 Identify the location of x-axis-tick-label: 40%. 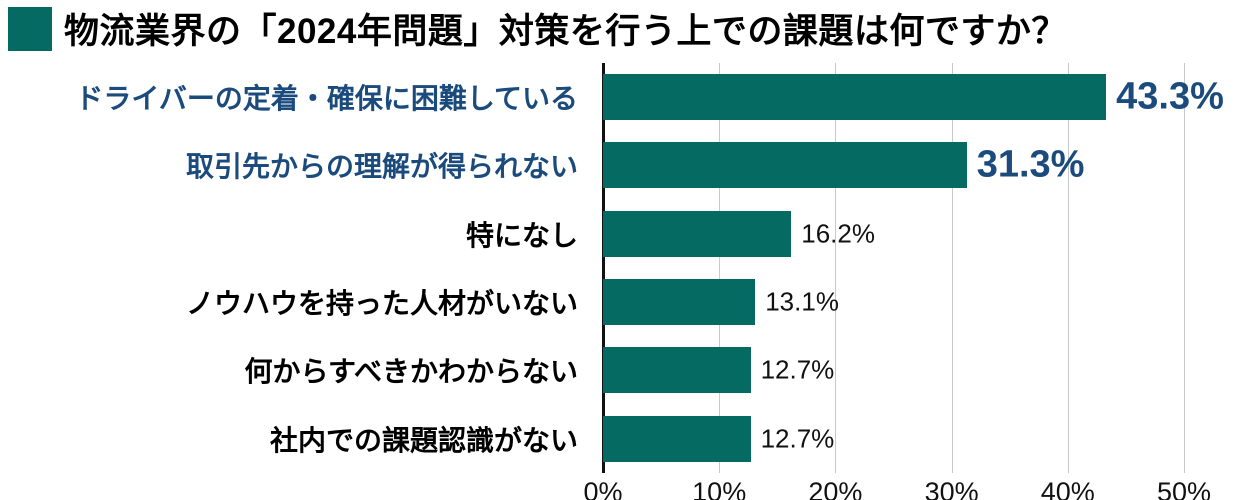
(1067, 488).